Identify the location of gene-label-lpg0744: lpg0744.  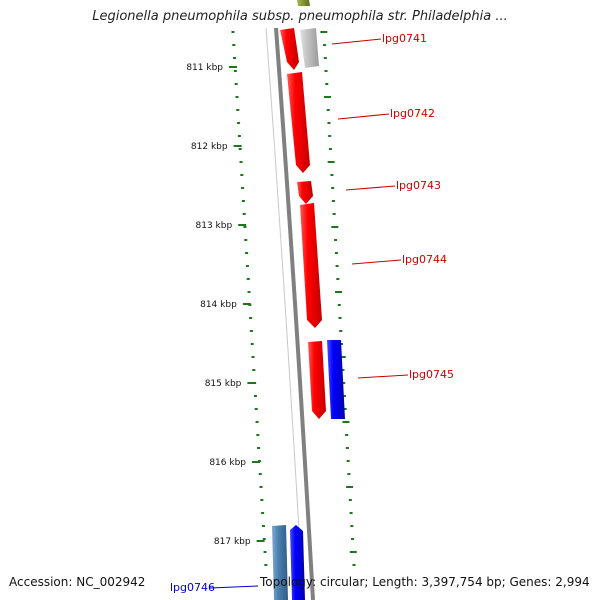
(424, 259).